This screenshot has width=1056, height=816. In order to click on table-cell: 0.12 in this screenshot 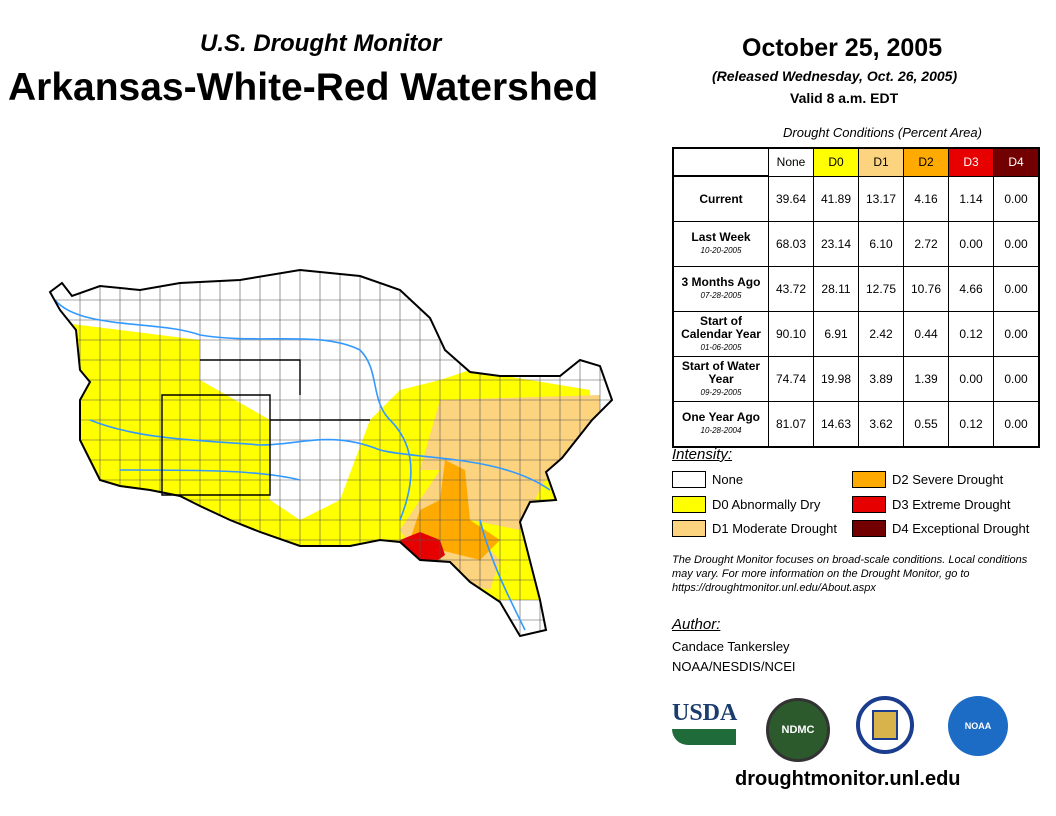, I will do `click(971, 424)`.